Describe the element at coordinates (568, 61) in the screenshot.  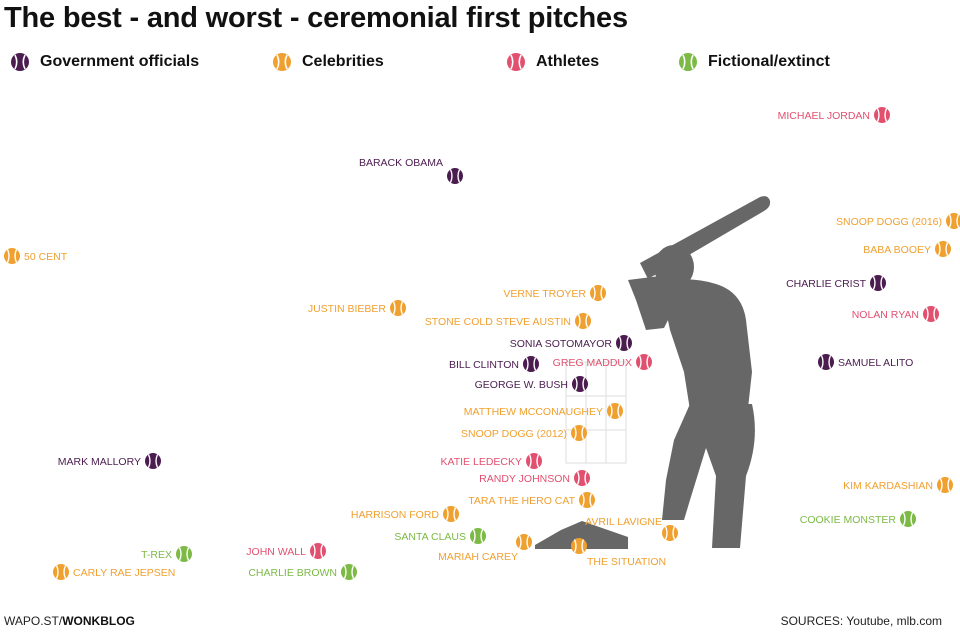
I see `legend-label: Athletes` at that location.